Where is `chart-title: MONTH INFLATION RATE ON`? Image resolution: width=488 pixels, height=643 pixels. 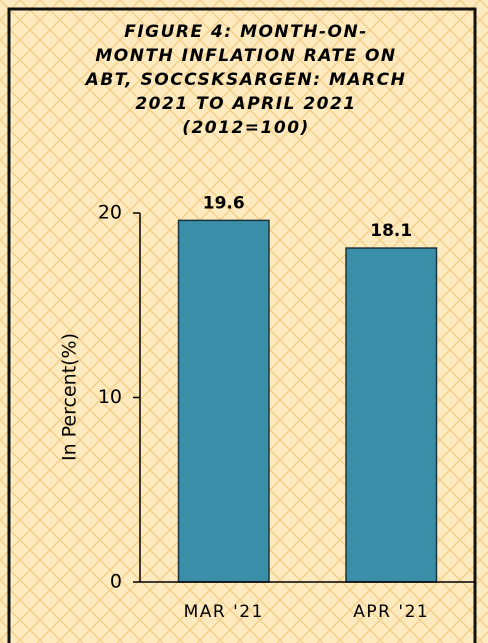 chart-title: MONTH INFLATION RATE ON is located at coordinates (245, 56).